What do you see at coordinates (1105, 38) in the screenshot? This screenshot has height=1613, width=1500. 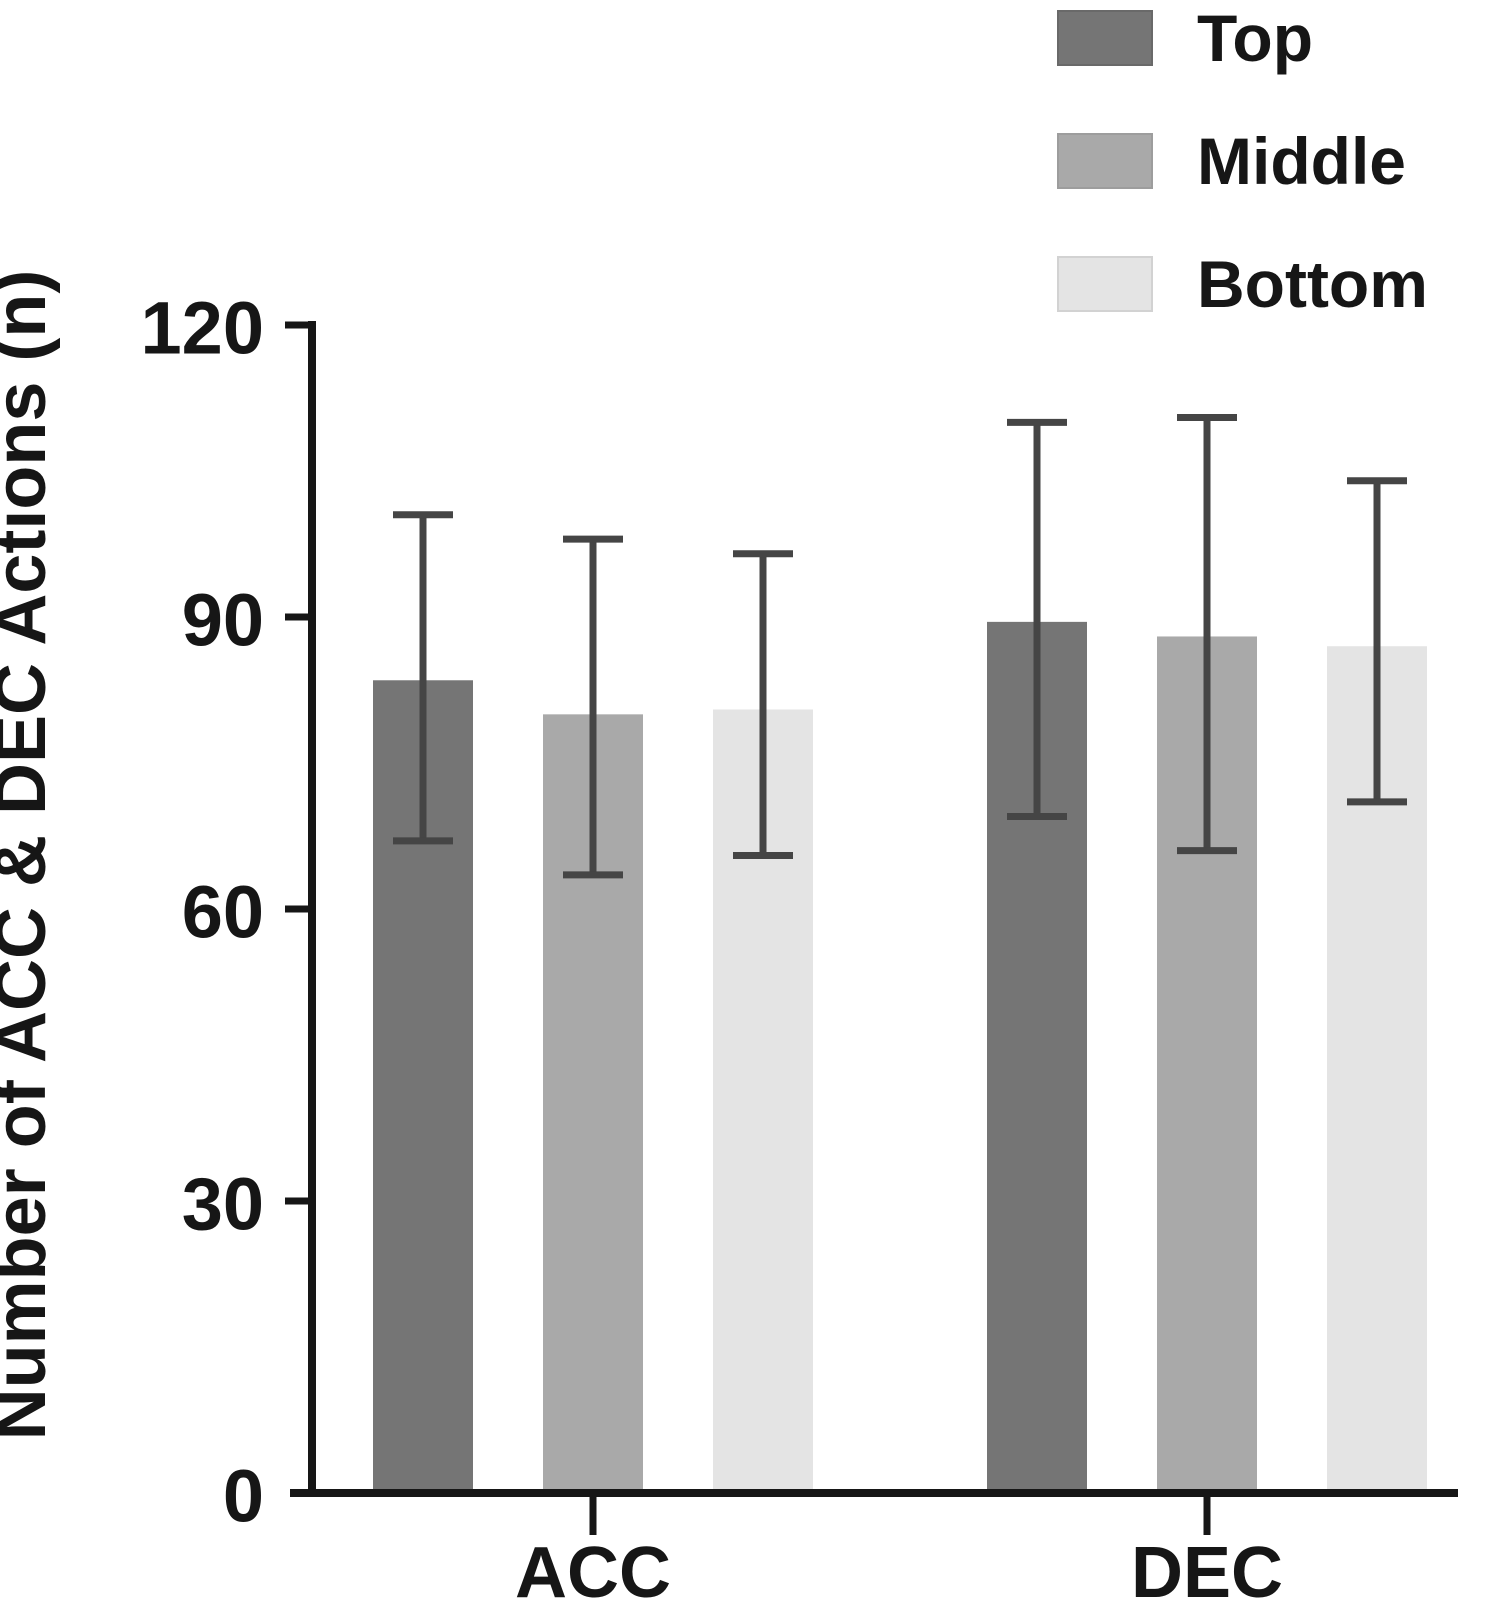 I see `legend-swatch-top` at bounding box center [1105, 38].